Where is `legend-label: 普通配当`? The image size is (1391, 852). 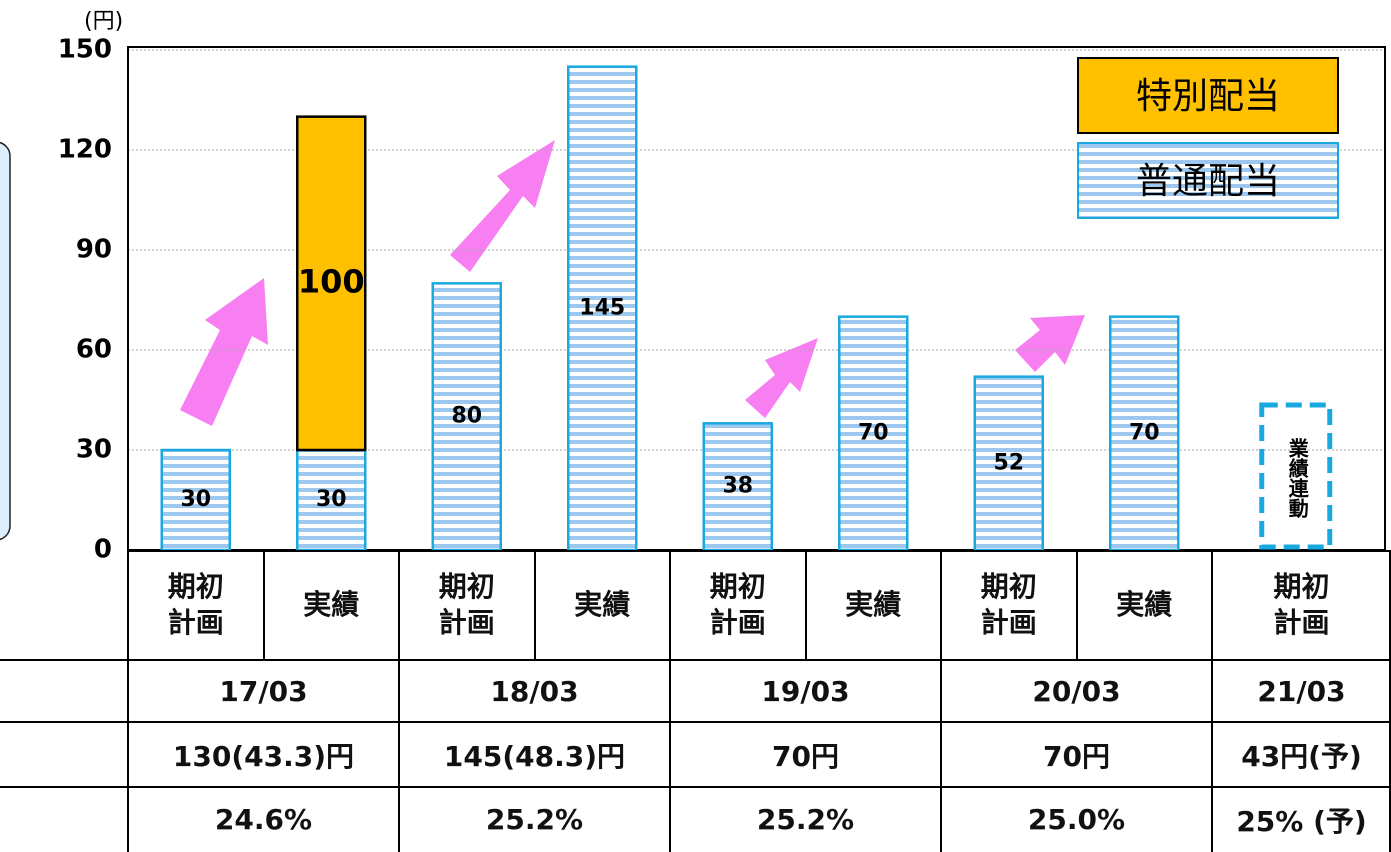 legend-label: 普通配当 is located at coordinates (1208, 181).